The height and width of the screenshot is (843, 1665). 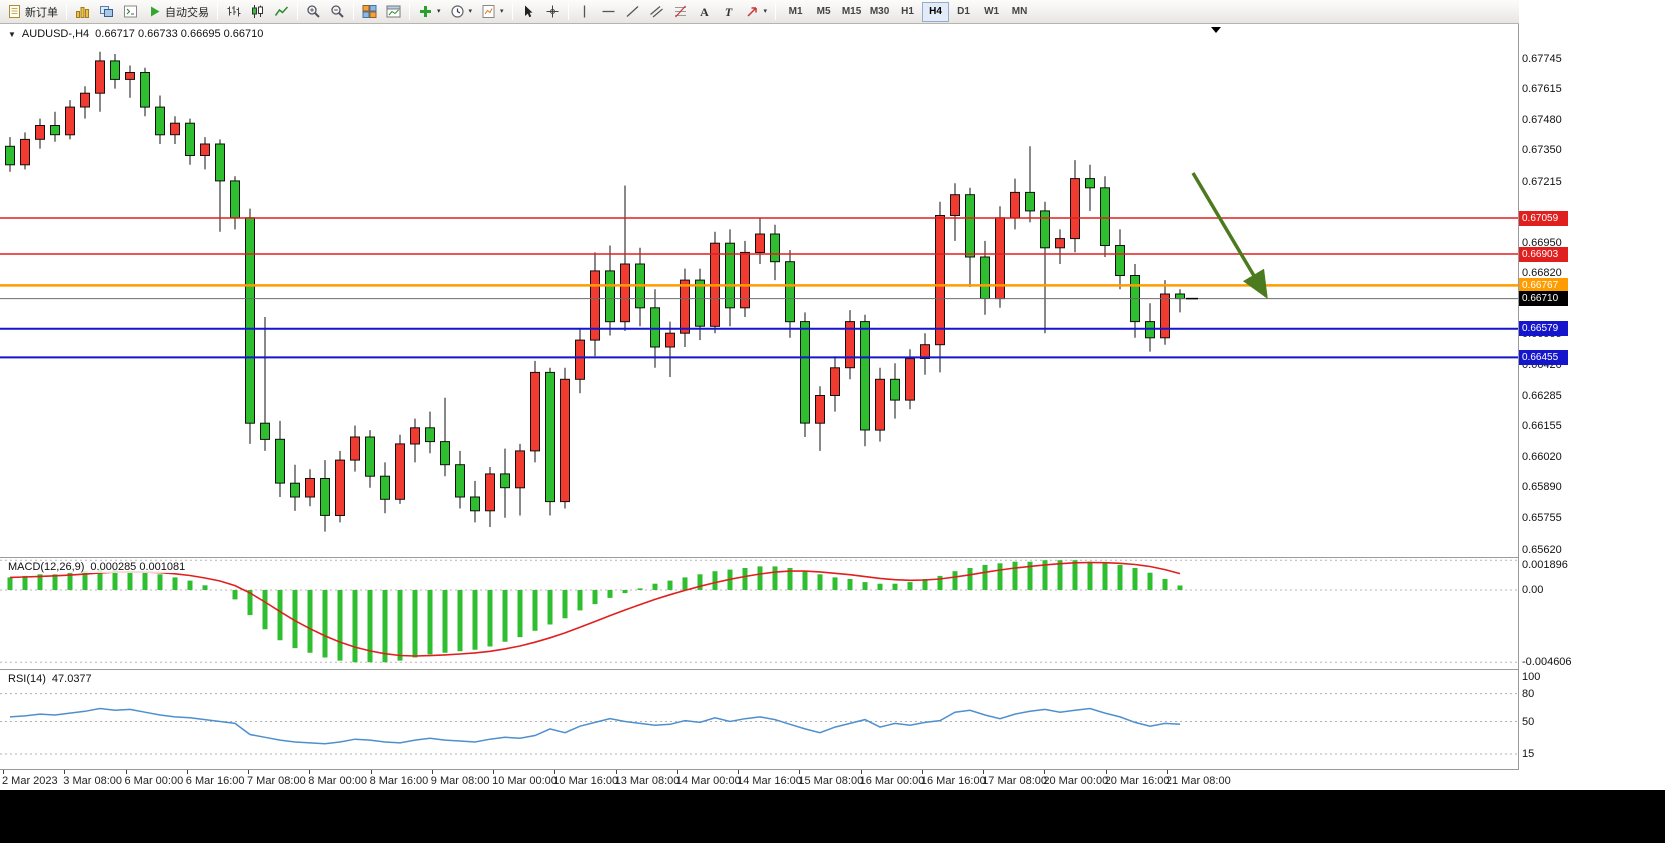 What do you see at coordinates (1531, 677) in the screenshot?
I see `rsi-axis-label: 100` at bounding box center [1531, 677].